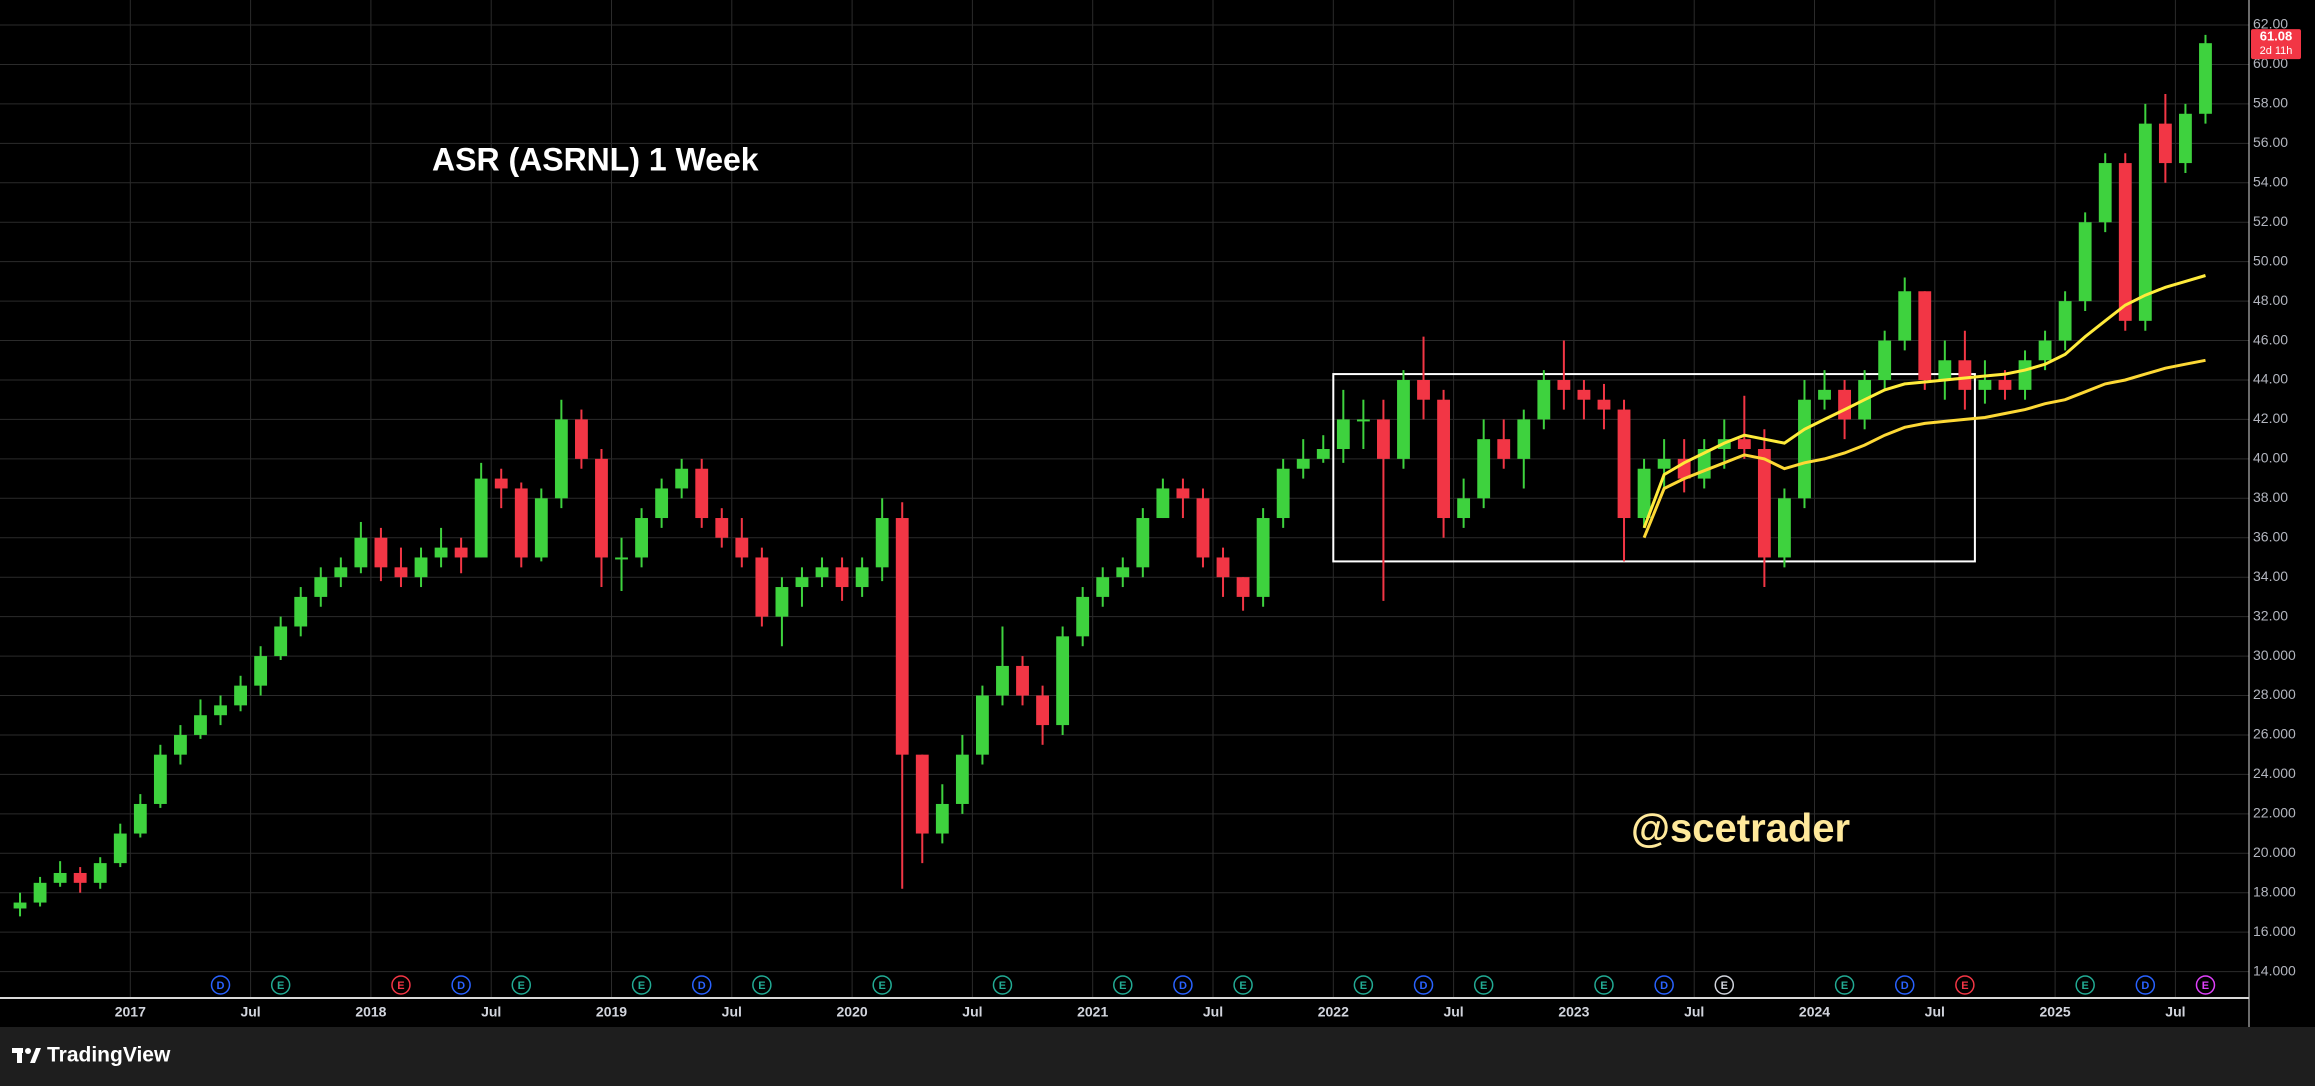 The height and width of the screenshot is (1086, 2315). What do you see at coordinates (1814, 1012) in the screenshot?
I see `x-tick-label: 2024` at bounding box center [1814, 1012].